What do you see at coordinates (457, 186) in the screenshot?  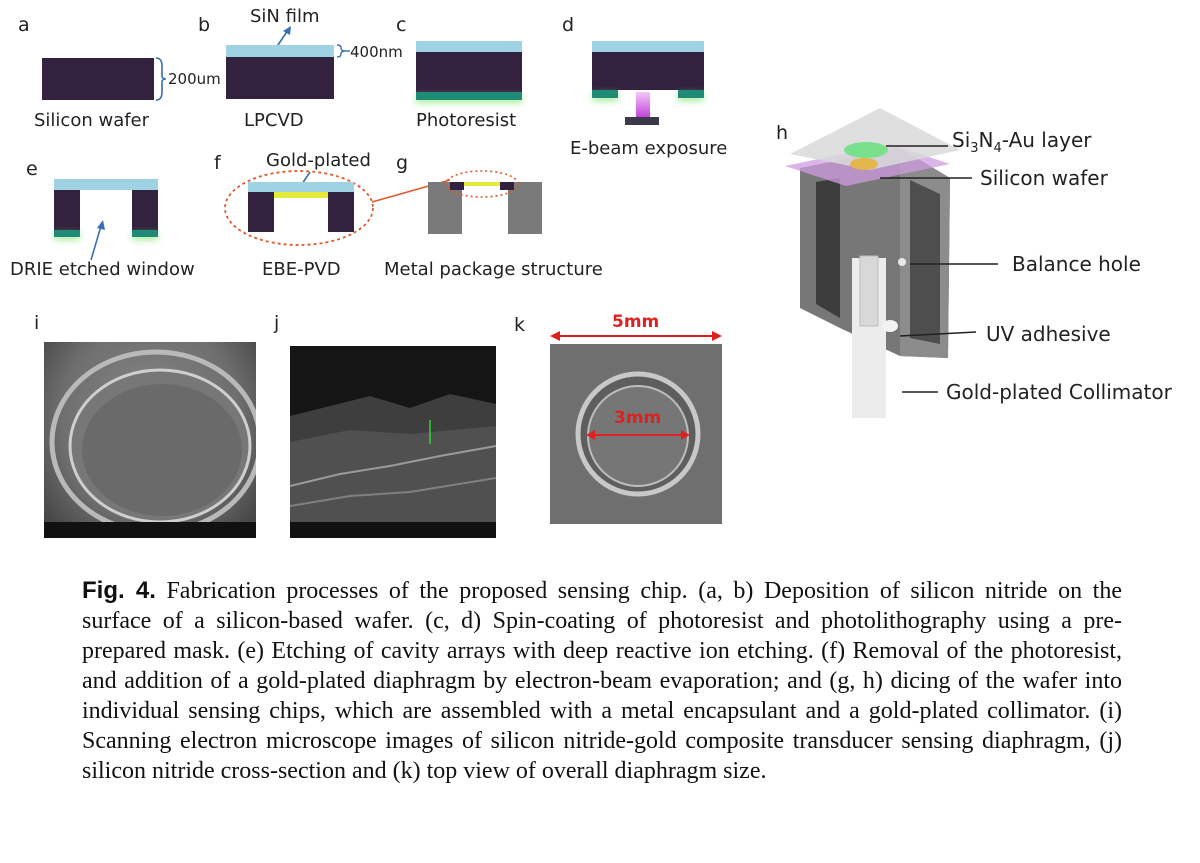 I see `chip-left-g` at bounding box center [457, 186].